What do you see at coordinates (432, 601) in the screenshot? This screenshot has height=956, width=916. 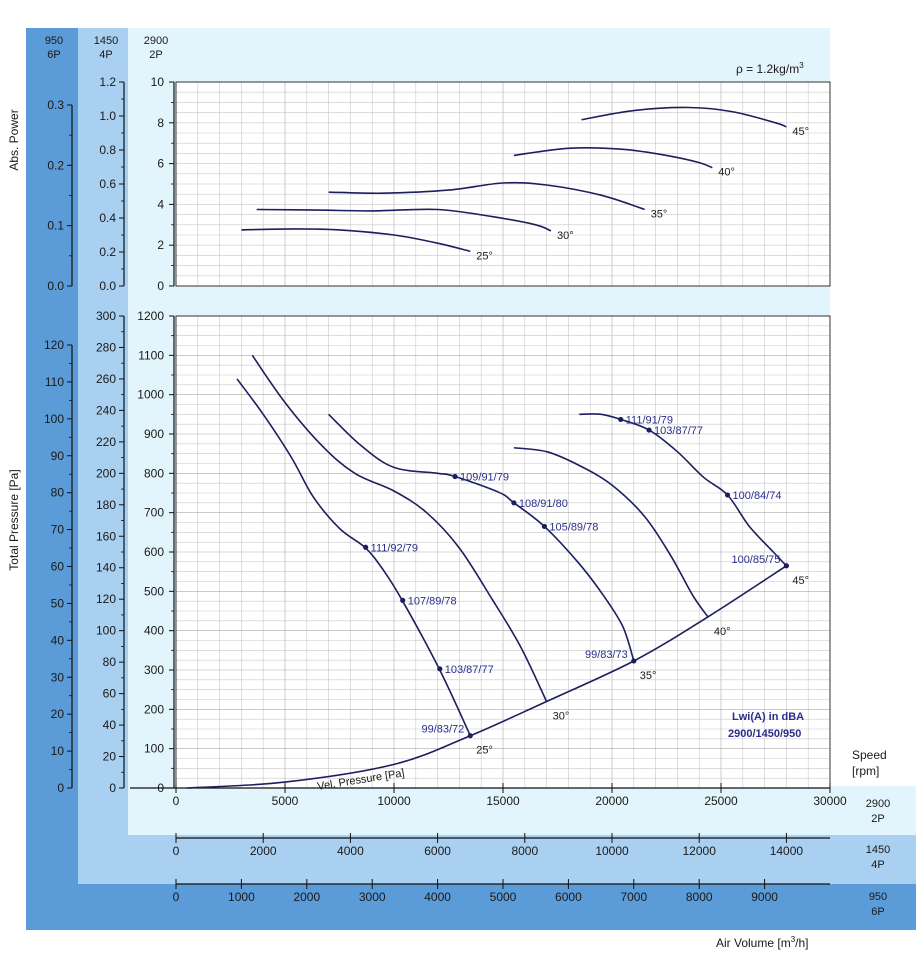 I see `noise-point-label: 107/89/78` at bounding box center [432, 601].